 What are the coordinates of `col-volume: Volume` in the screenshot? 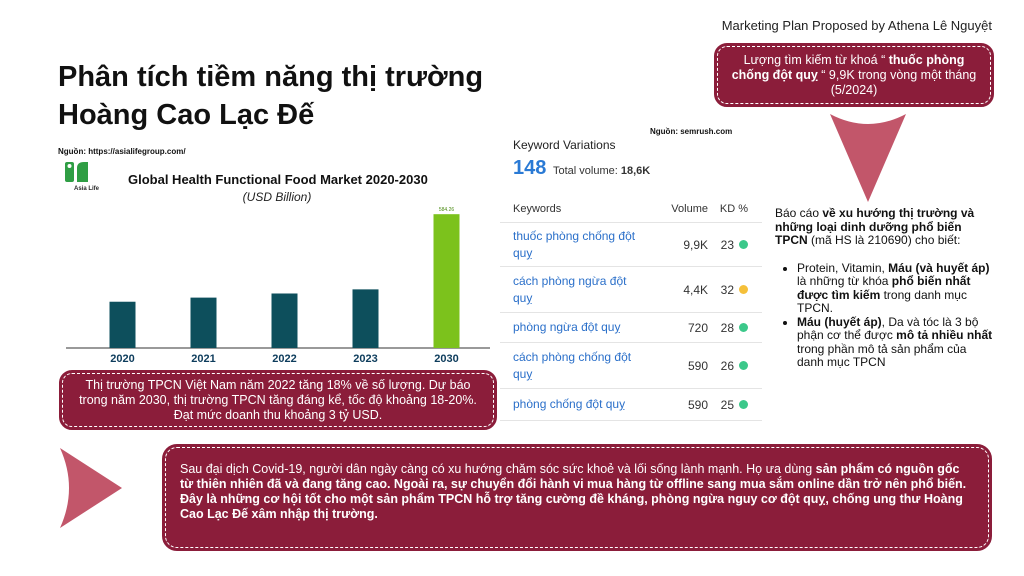 It's located at (689, 209).